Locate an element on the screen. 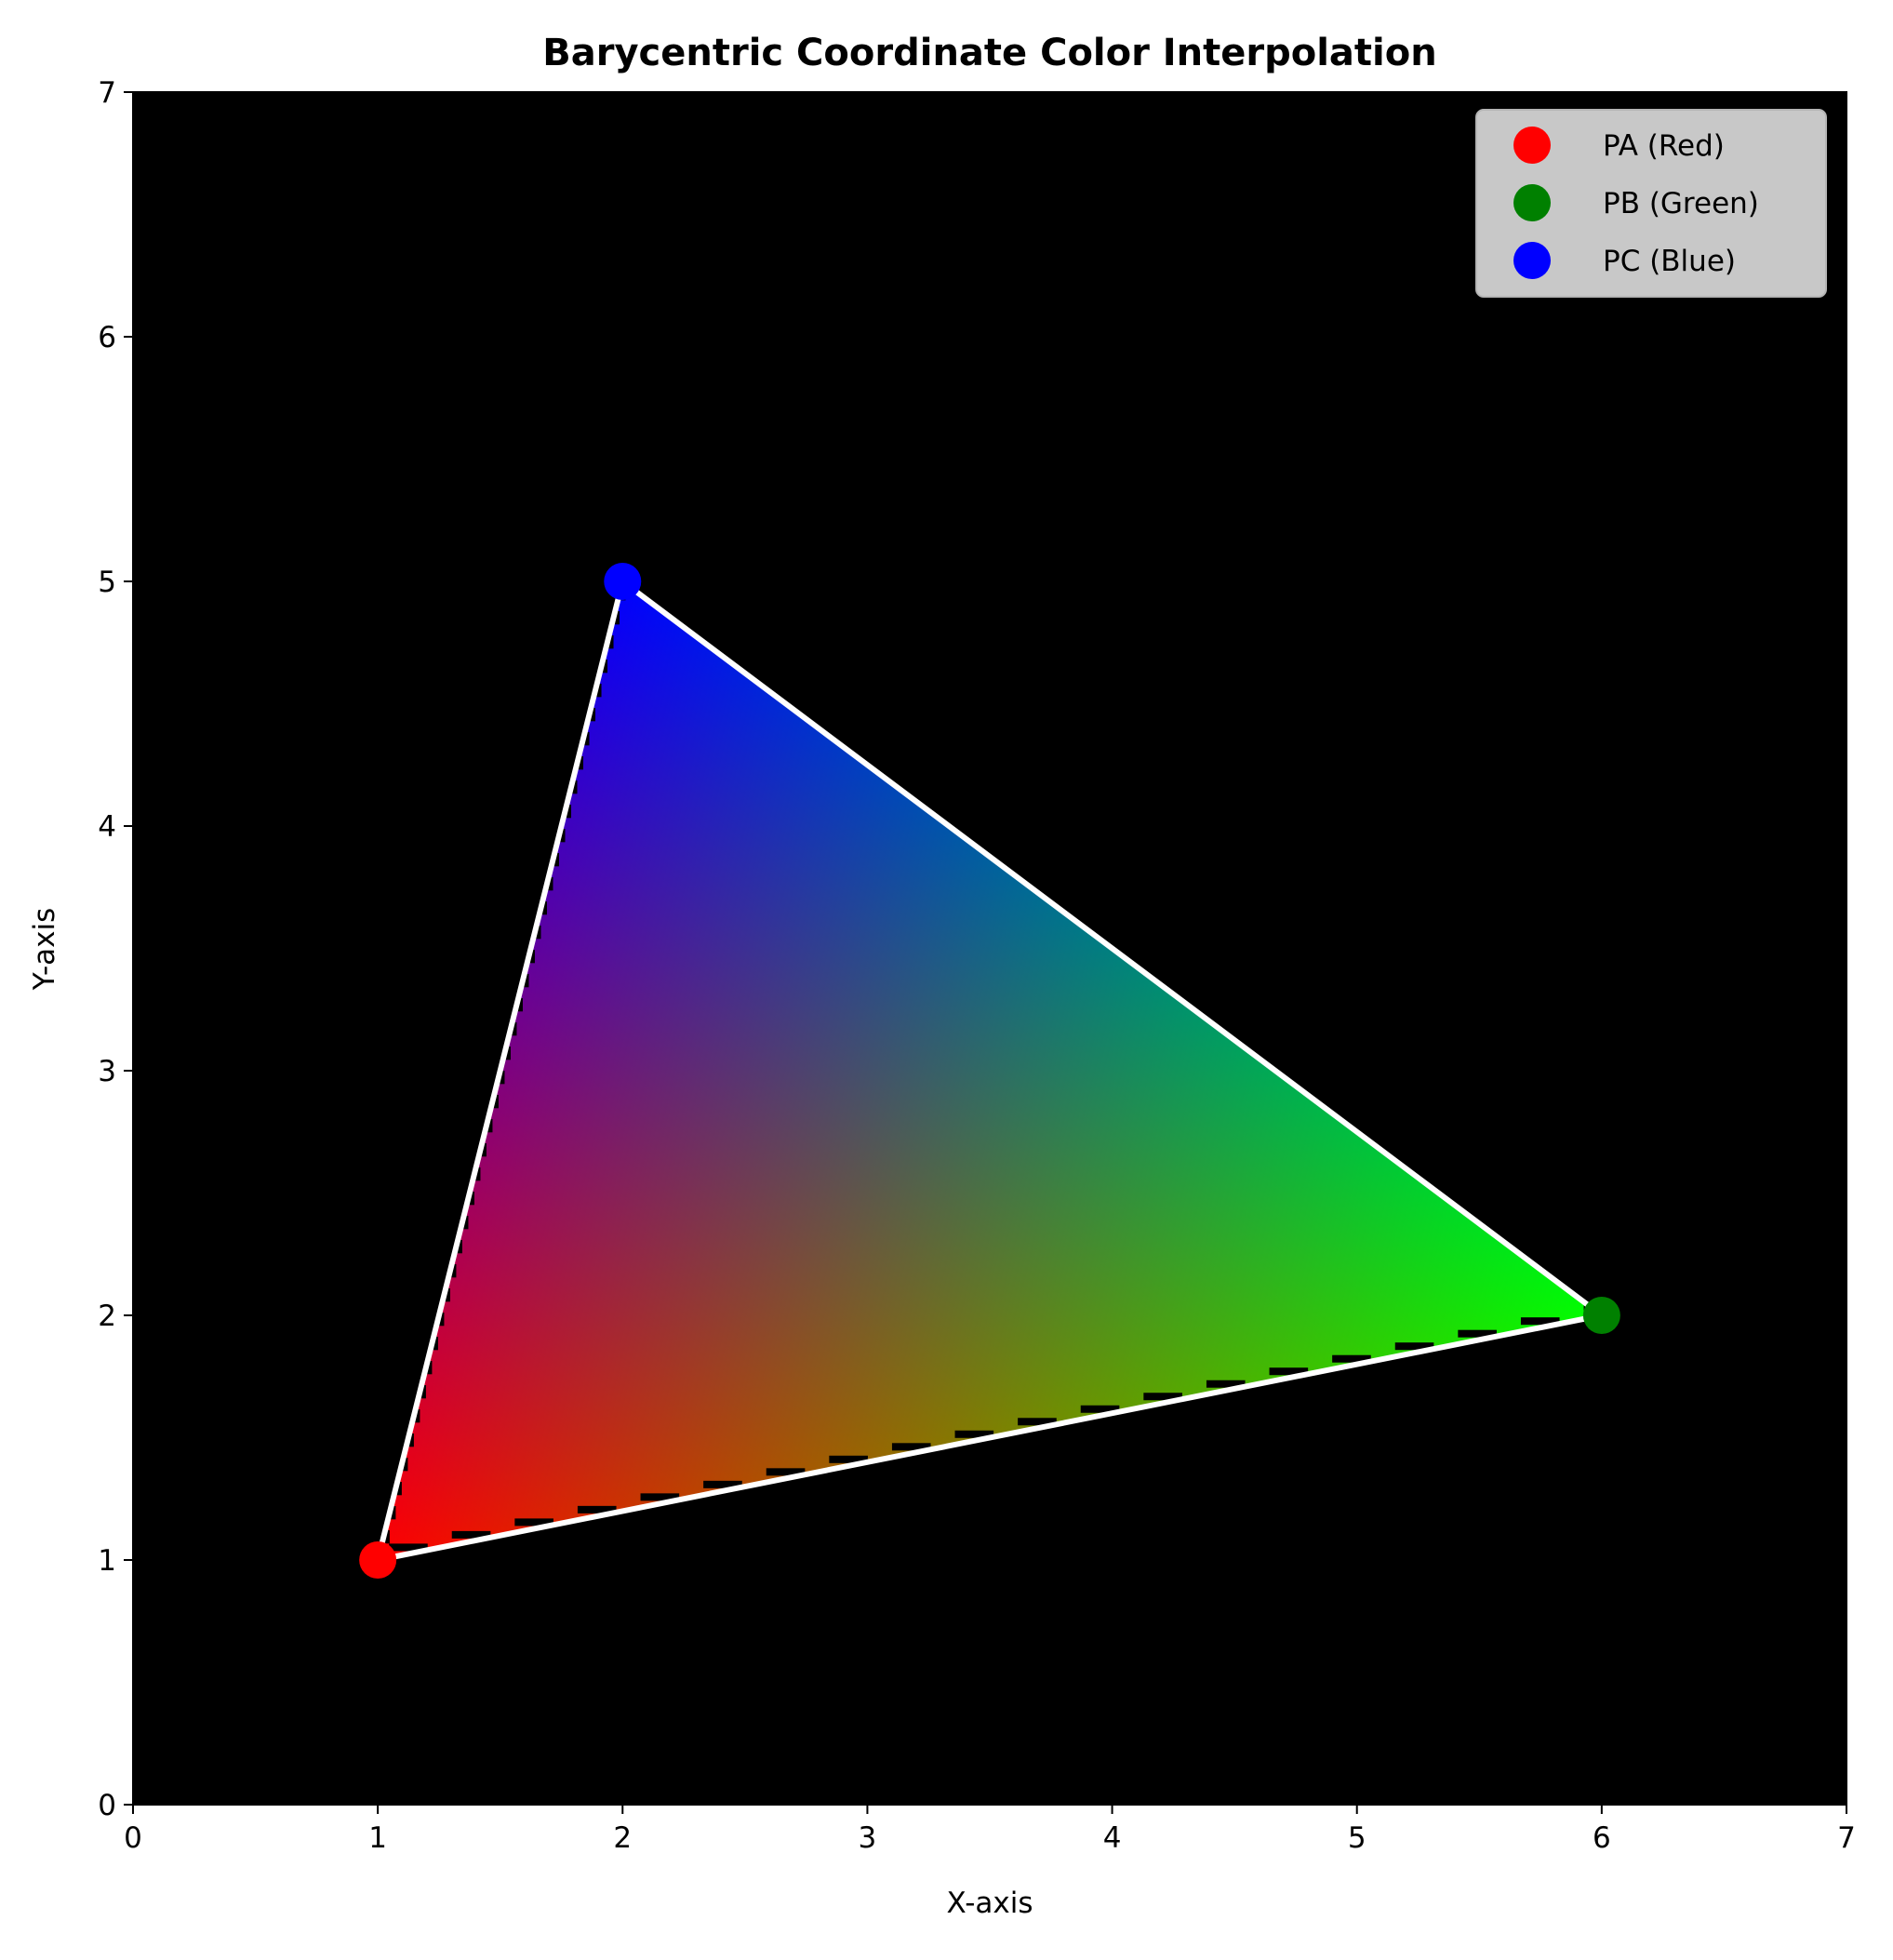  legend-label: PB (Green) is located at coordinates (1681, 203).